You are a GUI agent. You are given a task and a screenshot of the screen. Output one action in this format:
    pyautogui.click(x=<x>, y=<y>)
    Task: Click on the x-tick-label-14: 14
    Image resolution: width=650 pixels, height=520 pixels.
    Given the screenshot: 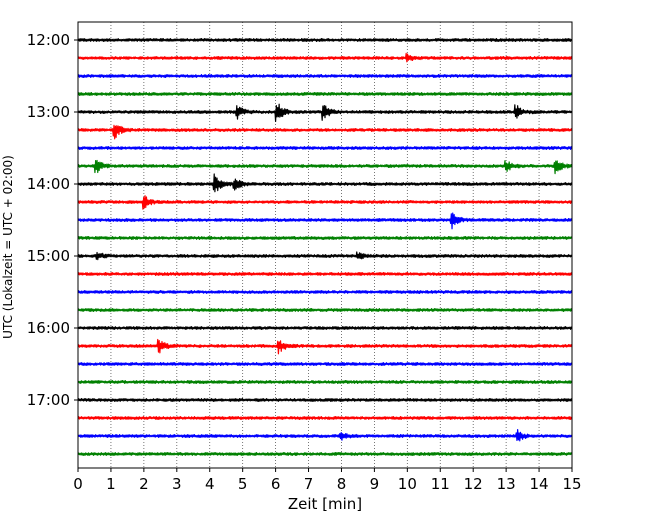 What is the action you would take?
    pyautogui.click(x=539, y=484)
    